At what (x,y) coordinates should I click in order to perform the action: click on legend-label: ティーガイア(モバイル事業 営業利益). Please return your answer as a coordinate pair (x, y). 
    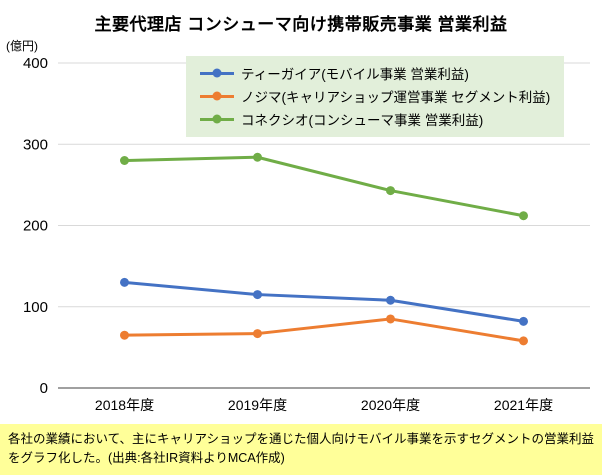
    Looking at the image, I should click on (355, 74).